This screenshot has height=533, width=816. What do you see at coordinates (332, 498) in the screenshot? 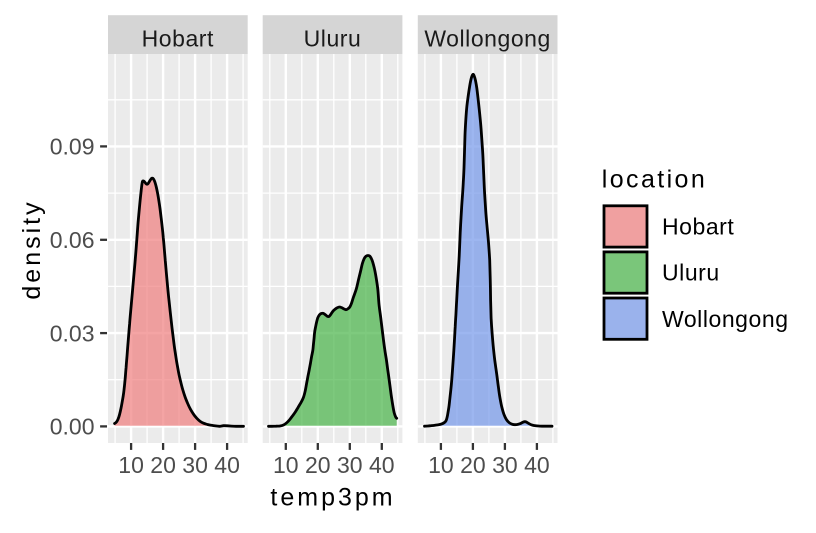
I see `svg-text: temp3pm` at bounding box center [332, 498].